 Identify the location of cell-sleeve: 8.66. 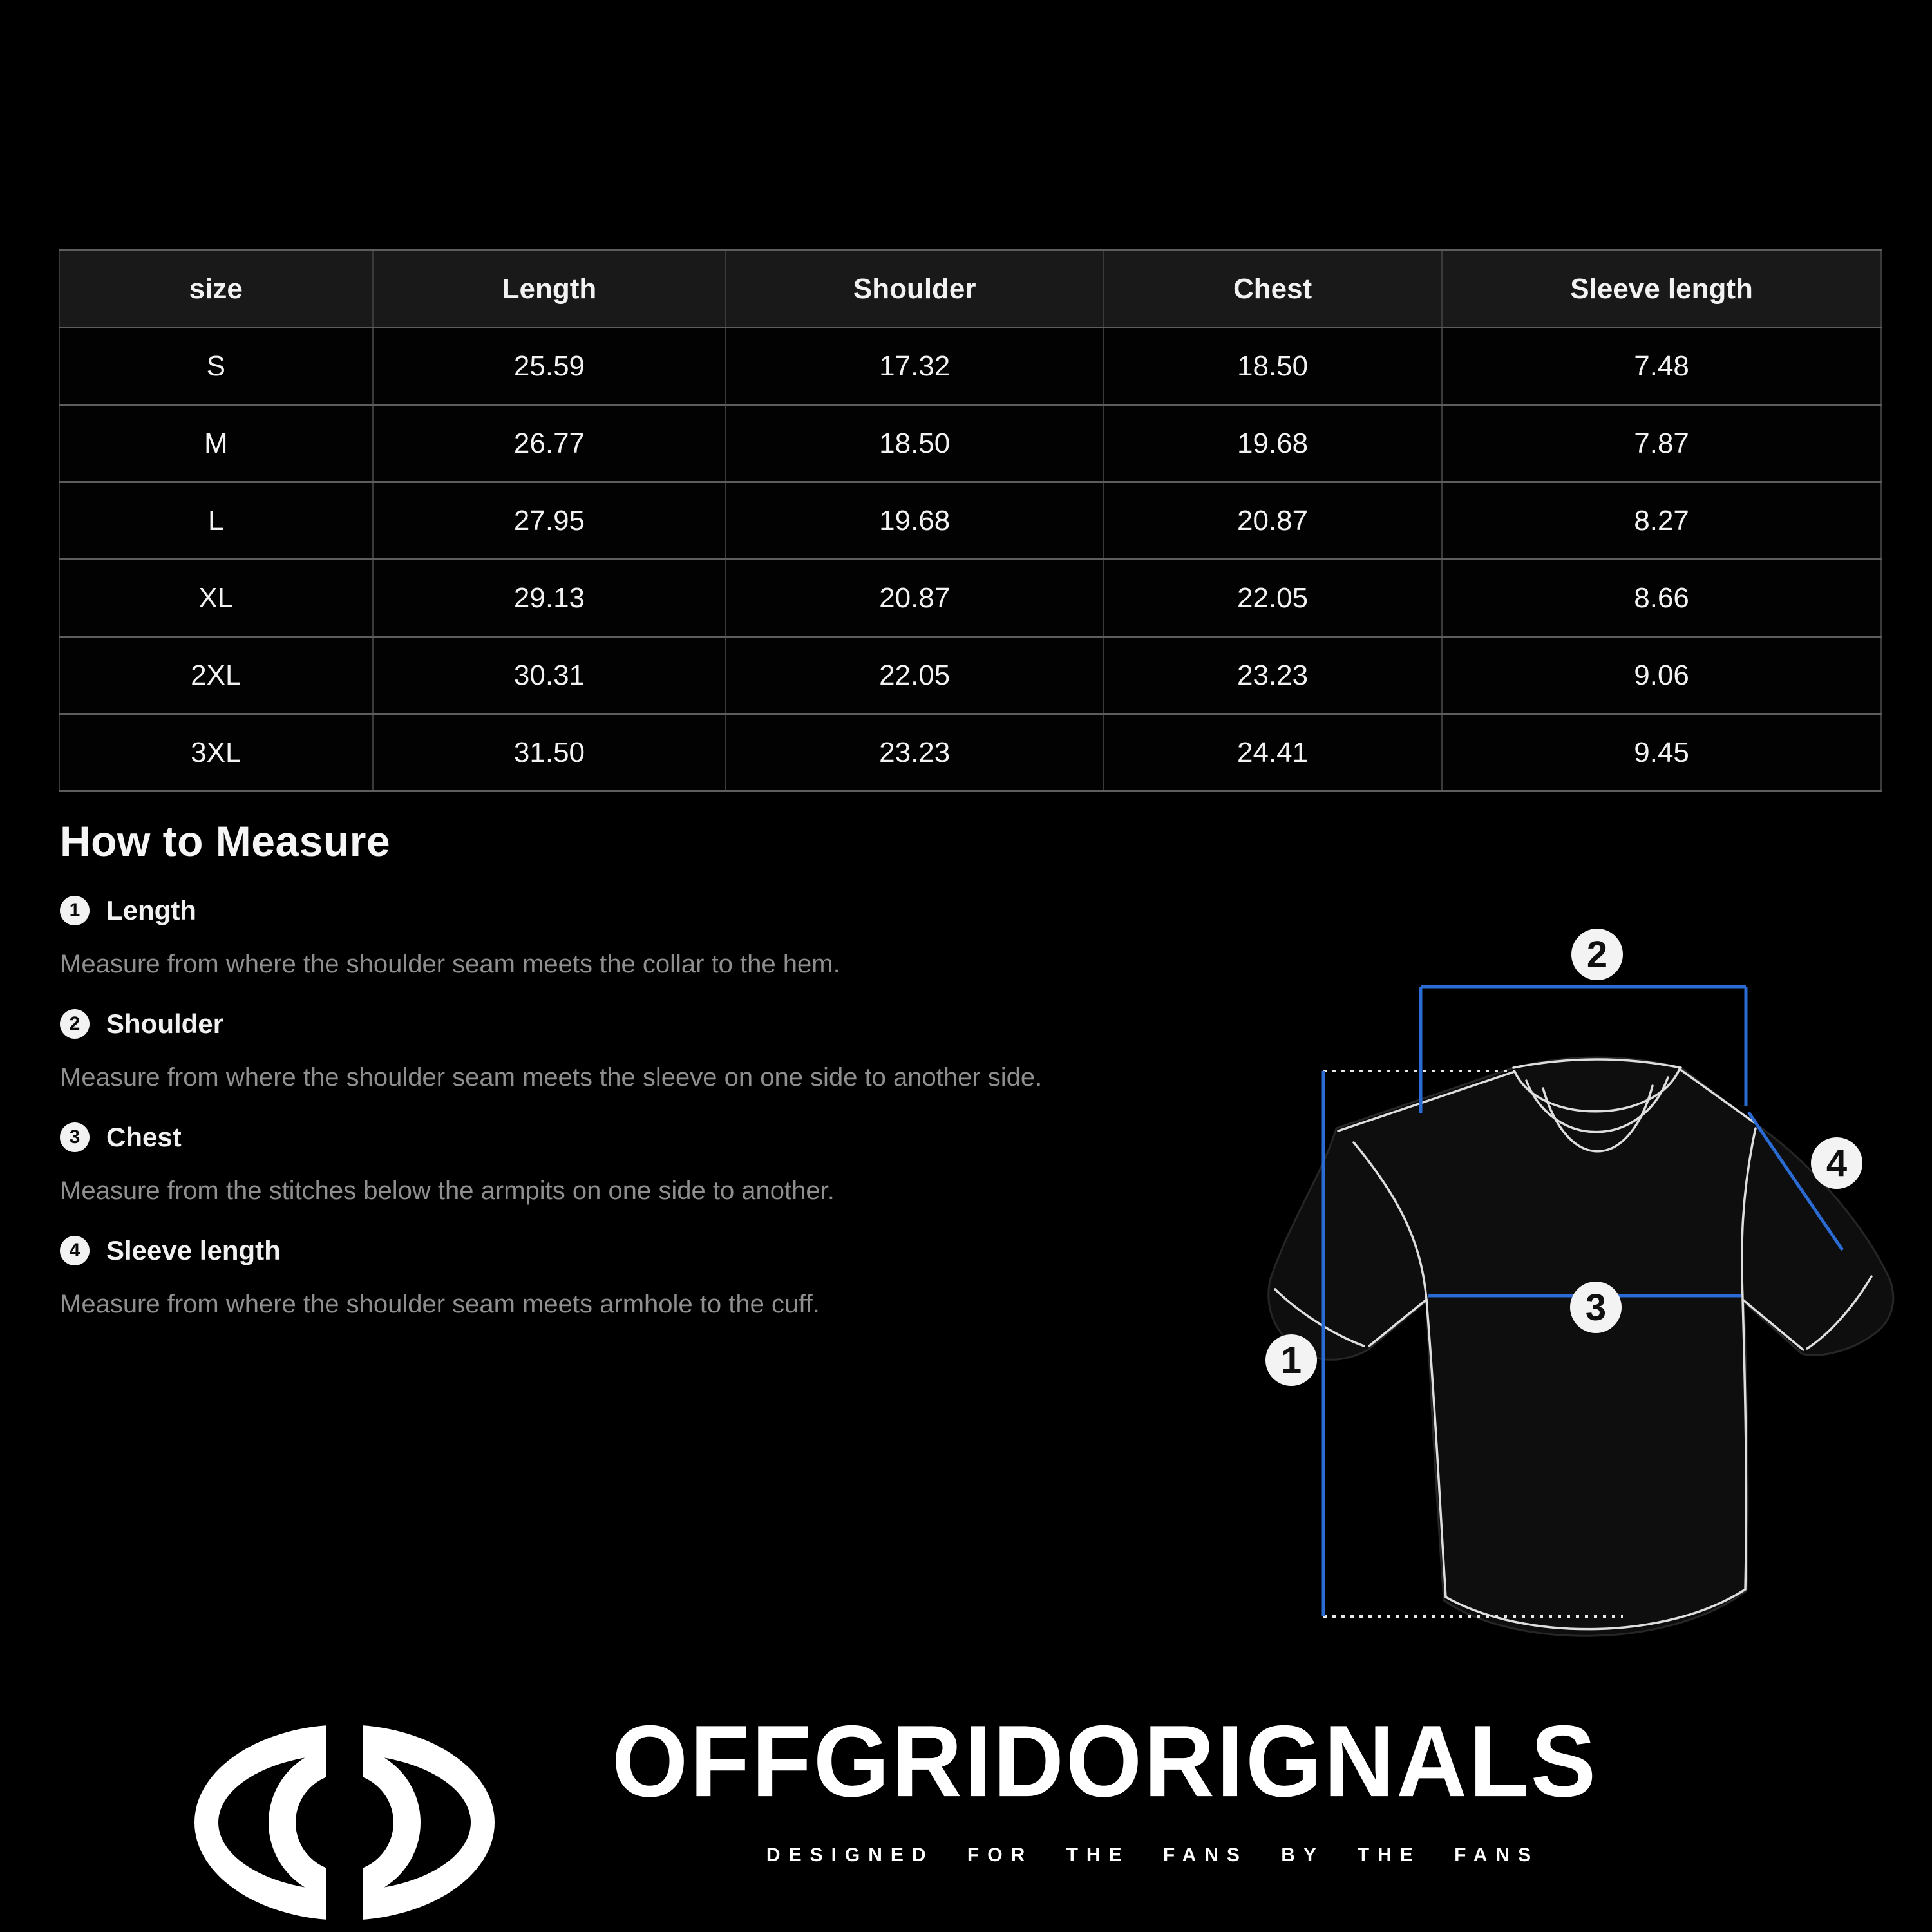
(1661, 598).